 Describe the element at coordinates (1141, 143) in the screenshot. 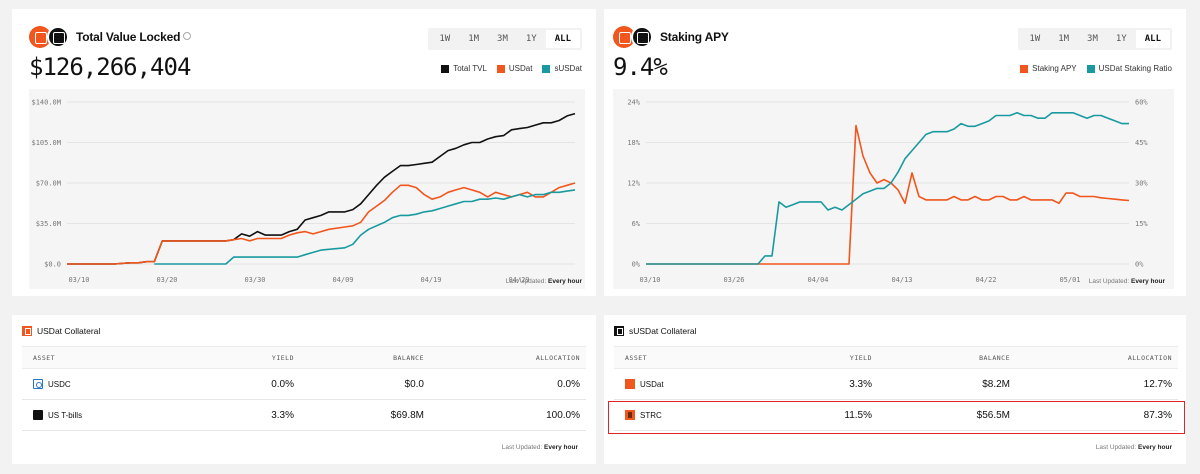

I see `y-right-tick-label: 45%` at that location.